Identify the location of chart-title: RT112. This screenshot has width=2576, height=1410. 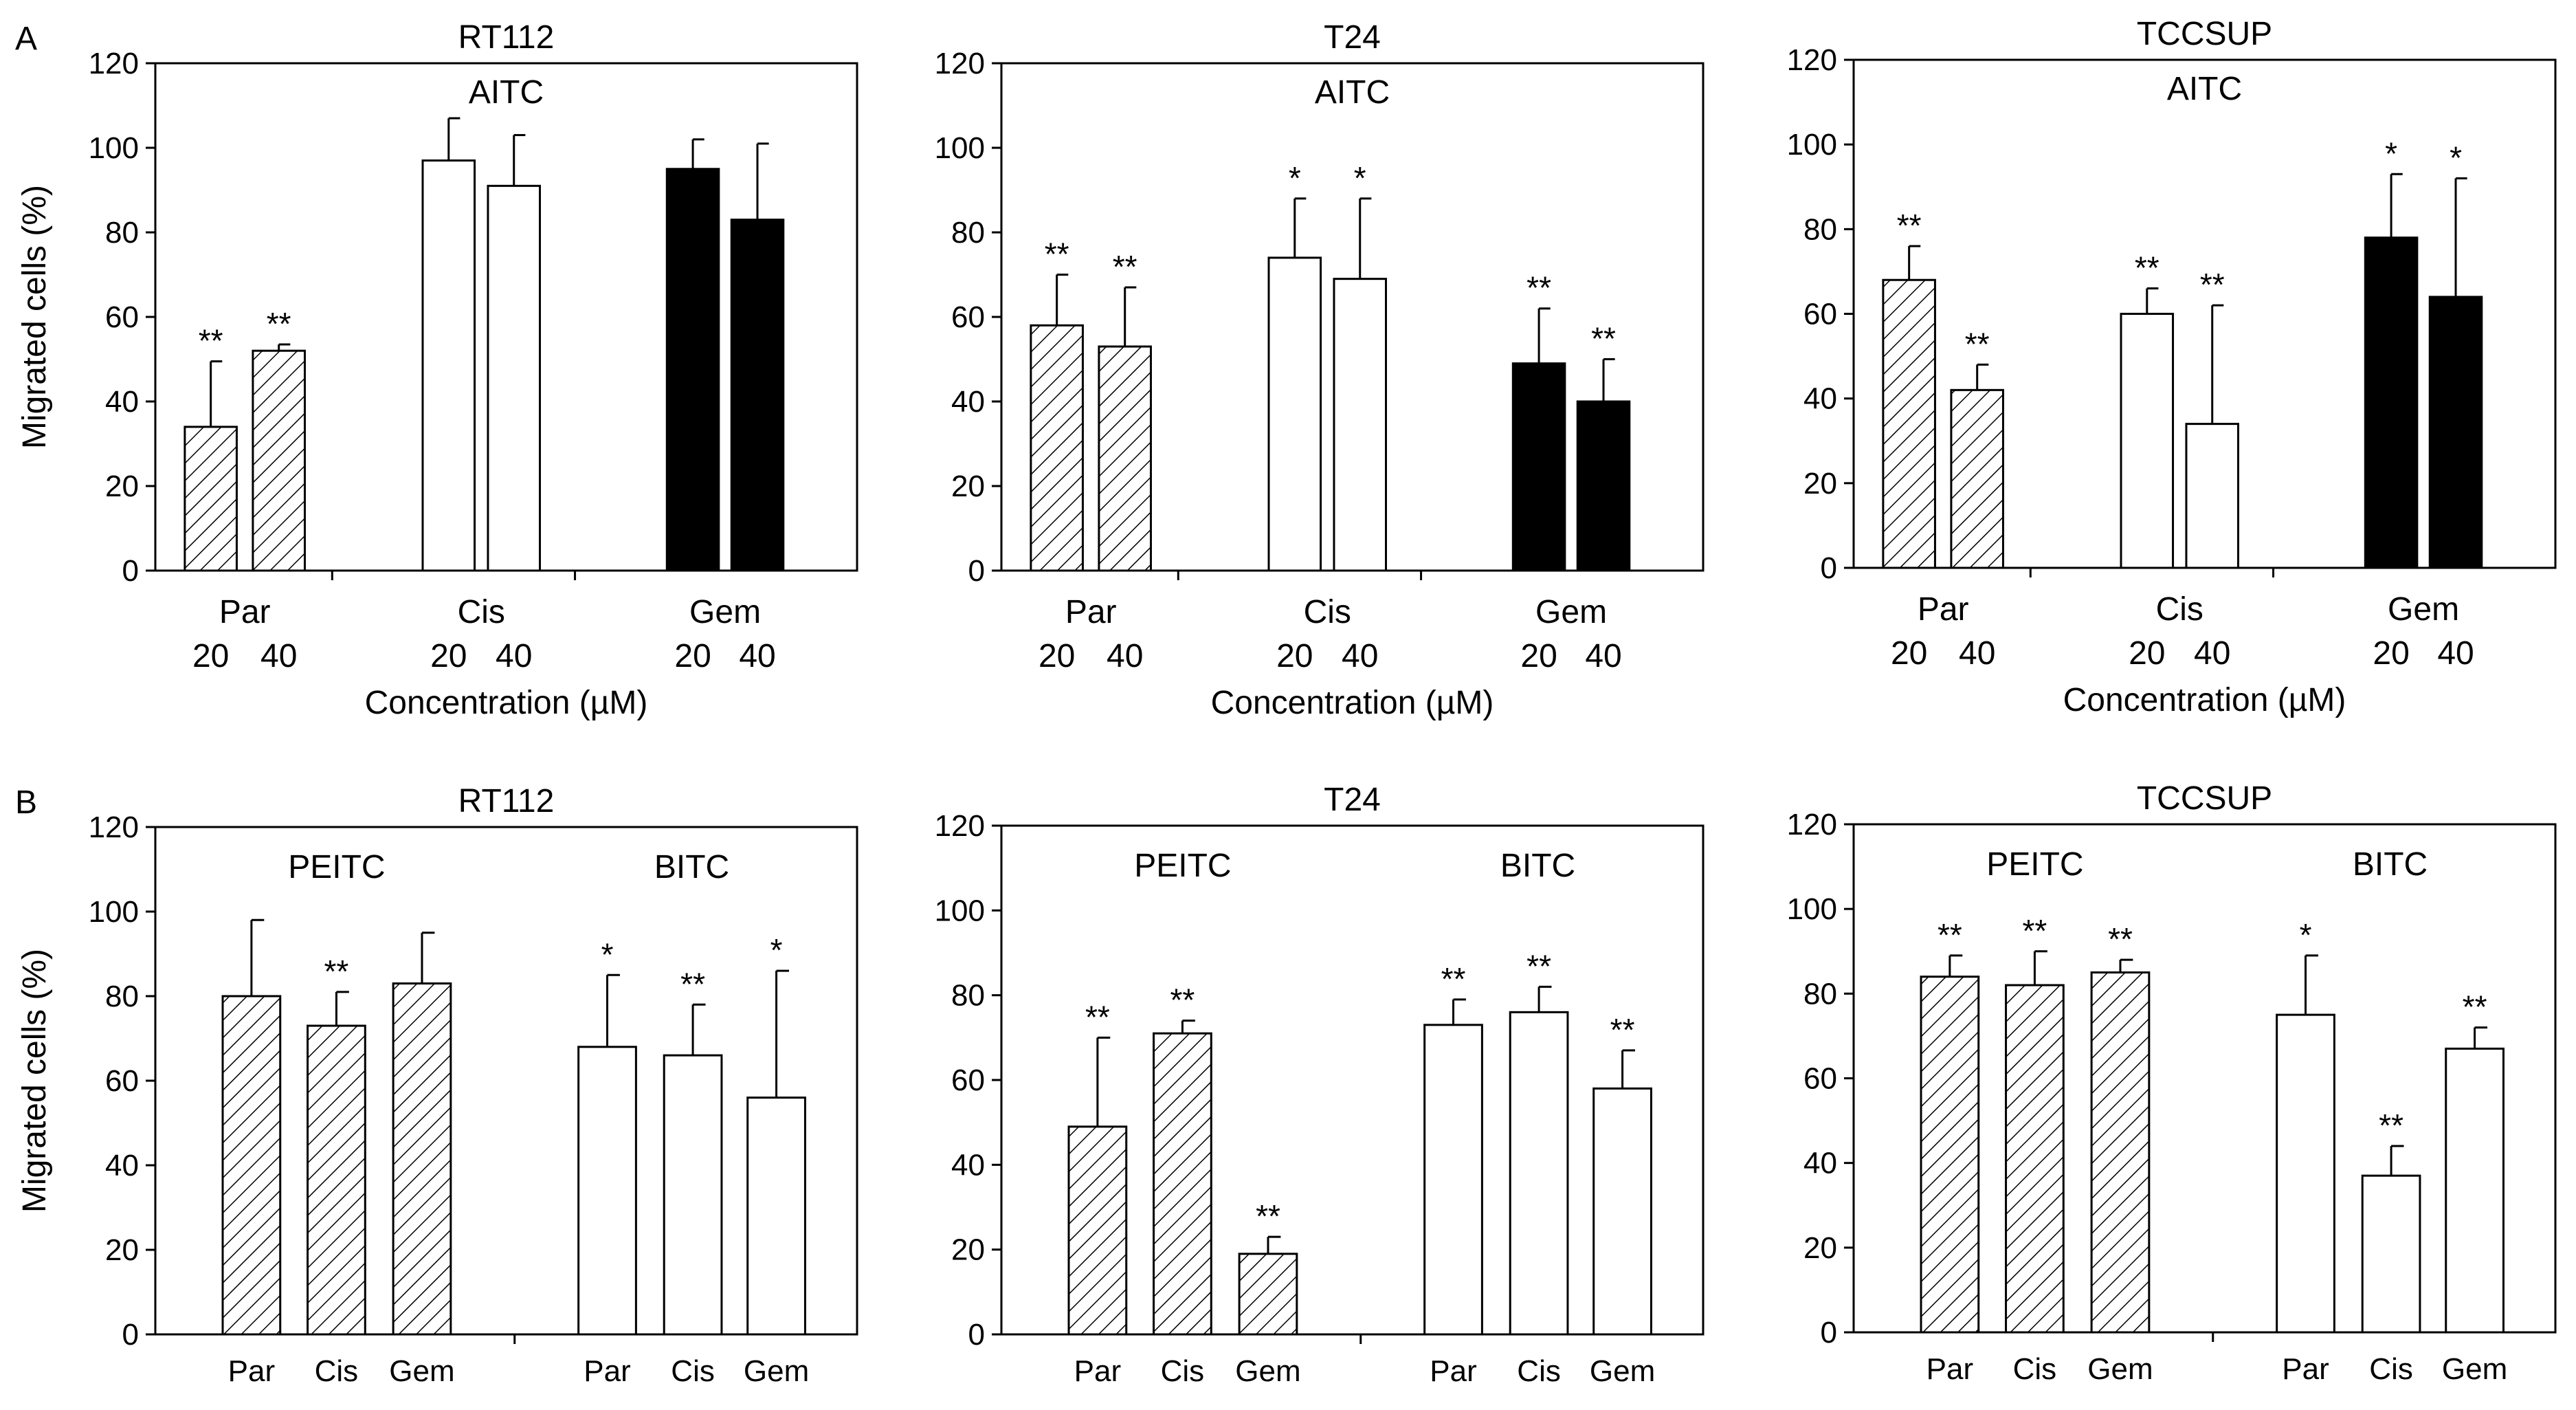
(506, 801).